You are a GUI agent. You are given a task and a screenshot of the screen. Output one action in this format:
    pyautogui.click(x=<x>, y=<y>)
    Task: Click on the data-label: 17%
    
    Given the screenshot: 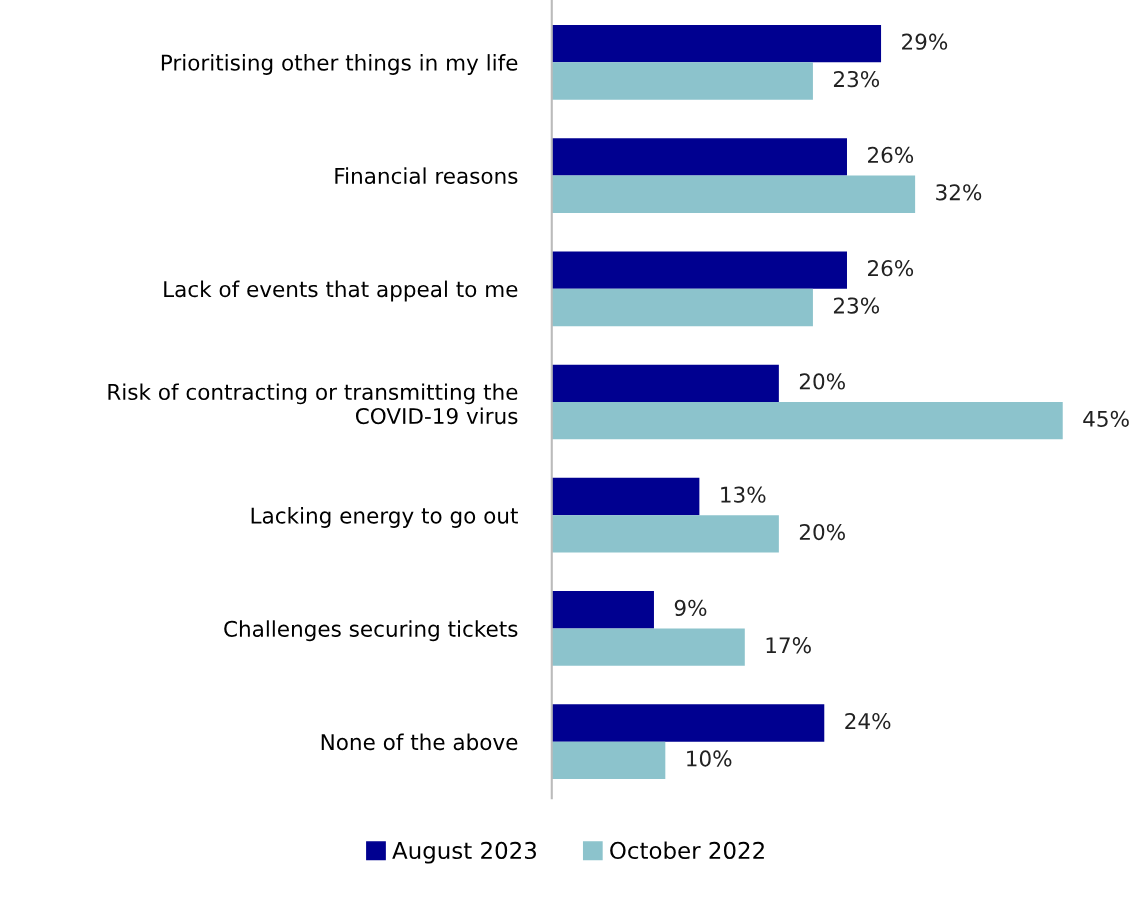 What is the action you would take?
    pyautogui.click(x=788, y=645)
    